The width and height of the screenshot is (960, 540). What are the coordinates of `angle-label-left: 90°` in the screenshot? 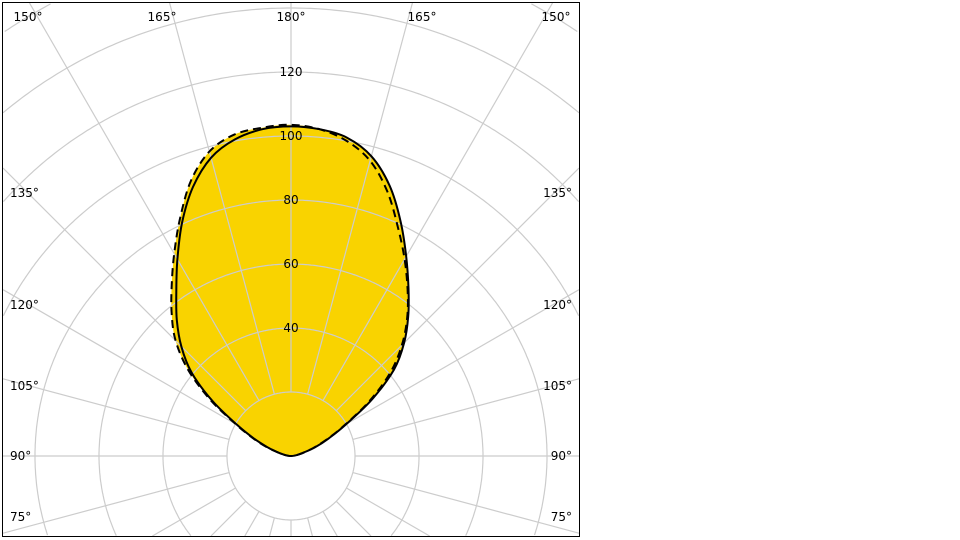 It's located at (20, 456).